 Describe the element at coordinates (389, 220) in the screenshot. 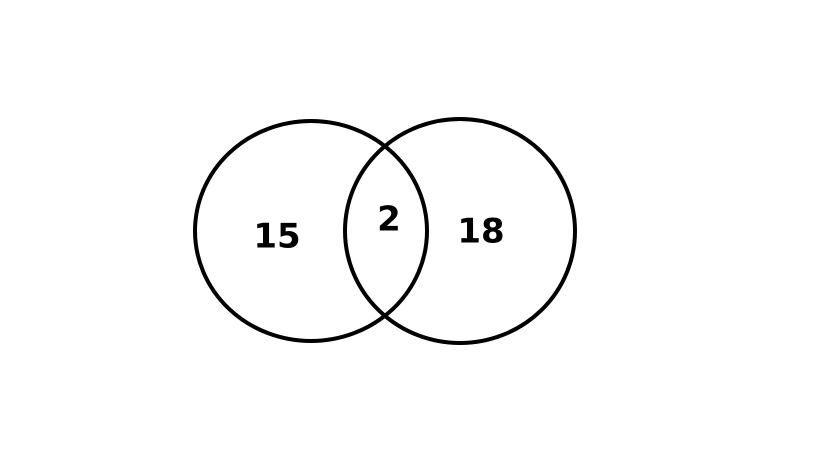

I see `intersection-count: 2` at that location.